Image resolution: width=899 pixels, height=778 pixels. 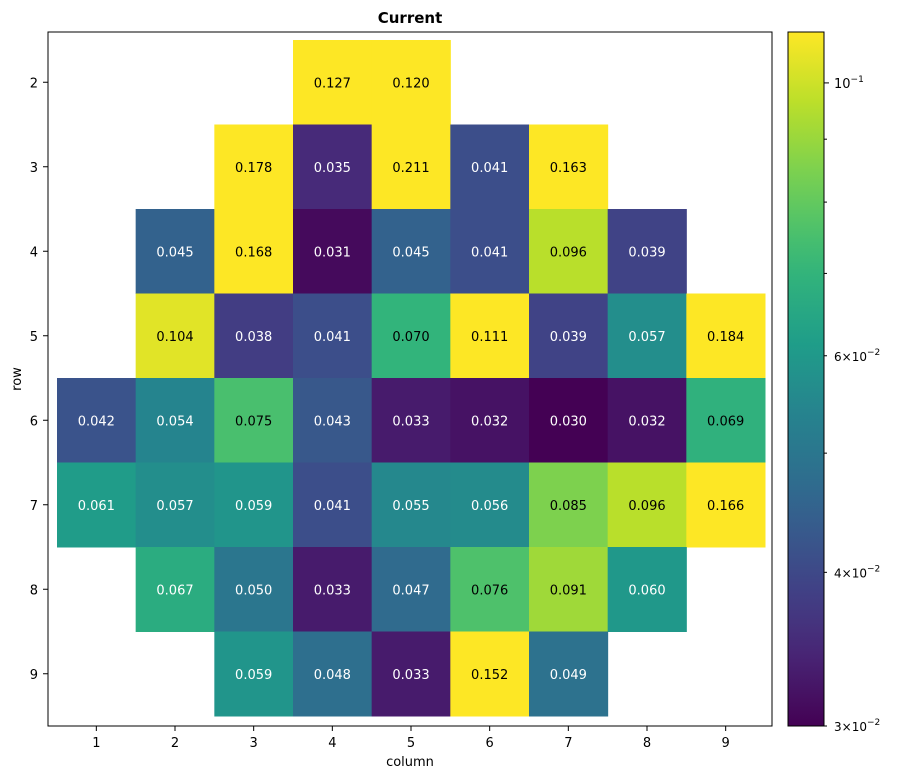 What do you see at coordinates (857, 572) in the screenshot?
I see `colorbar-tick-label: 4×10⁻²` at bounding box center [857, 572].